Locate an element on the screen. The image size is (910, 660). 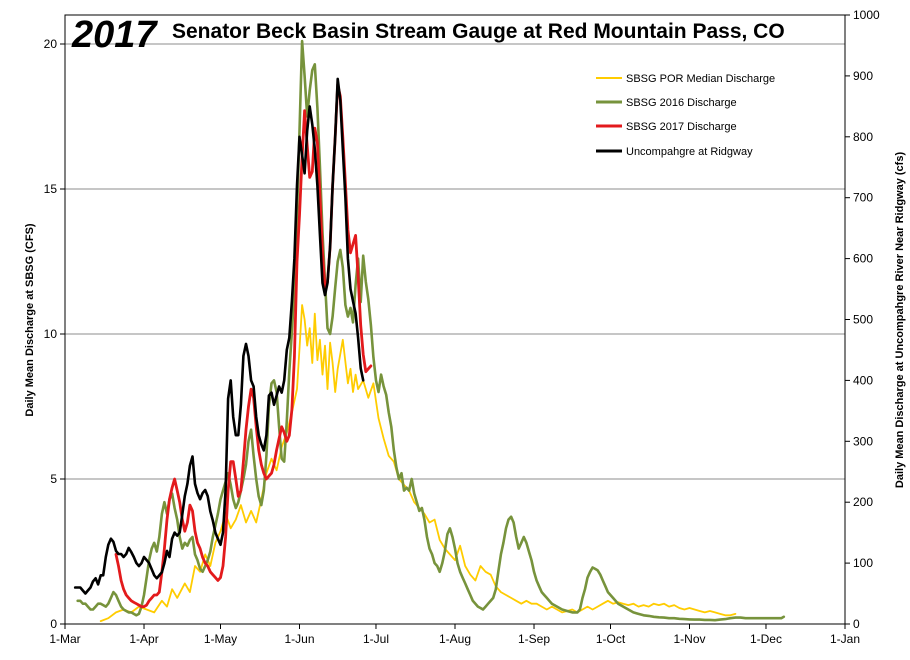
y-right-tick-label: 500 is located at coordinates (863, 320).